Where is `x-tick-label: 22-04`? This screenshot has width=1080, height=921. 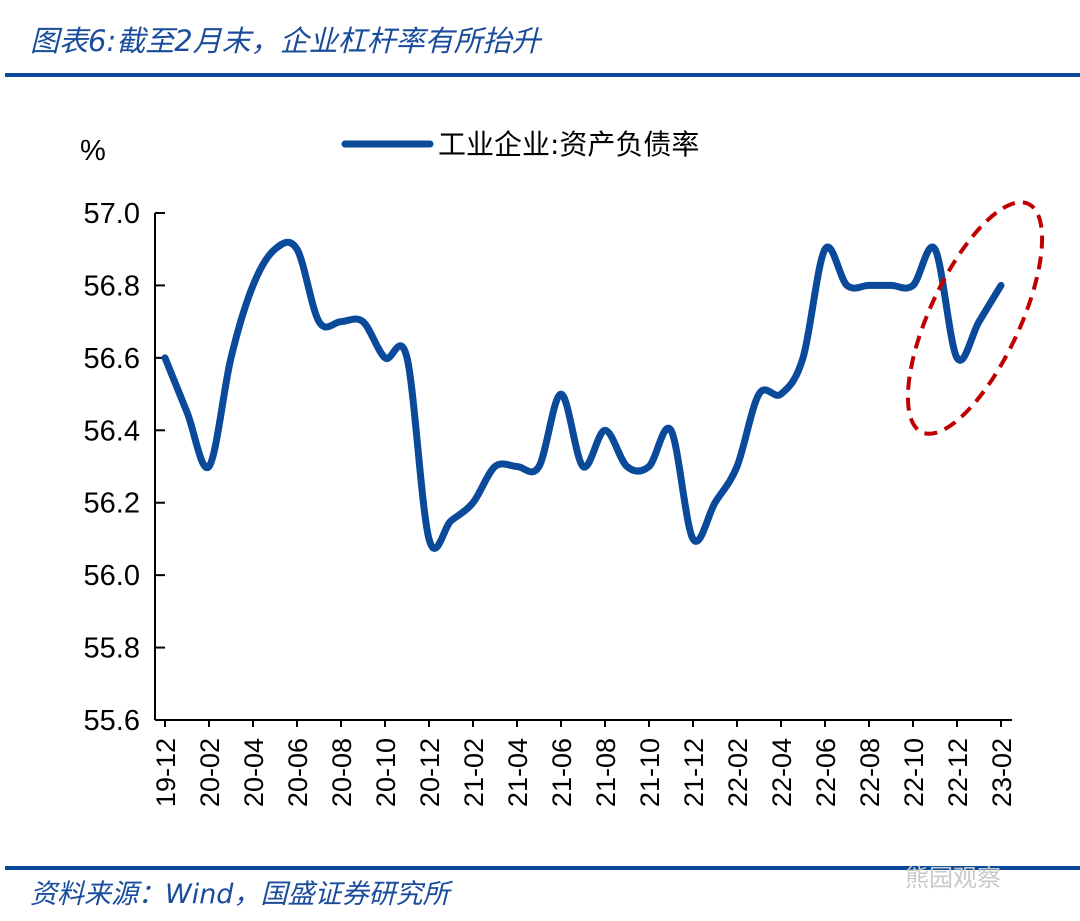
x-tick-label: 22-04 is located at coordinates (782, 772).